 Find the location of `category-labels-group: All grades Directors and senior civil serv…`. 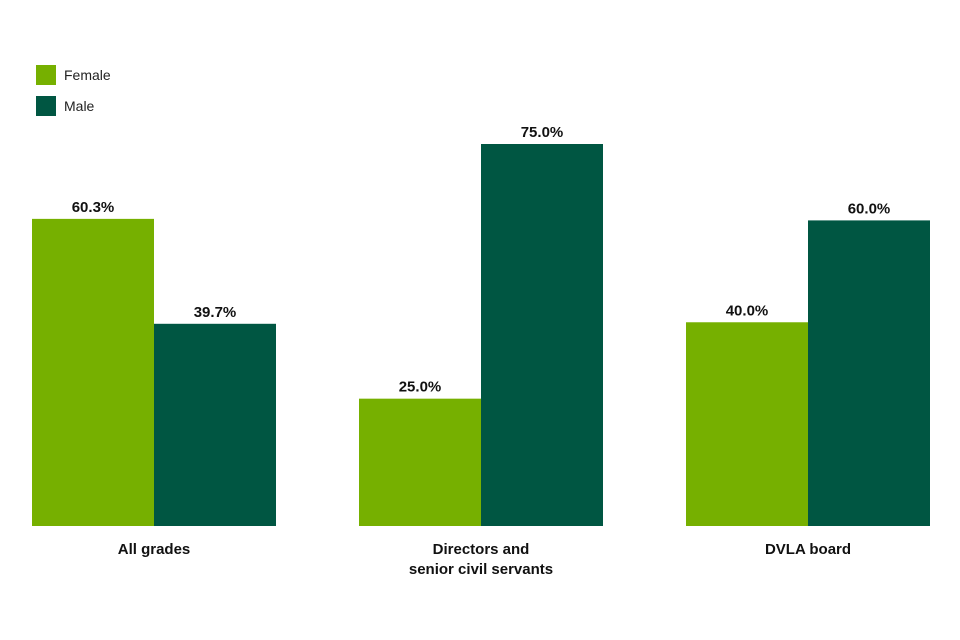

category-labels-group: All grades Directors and senior civil serv… is located at coordinates (484, 559).